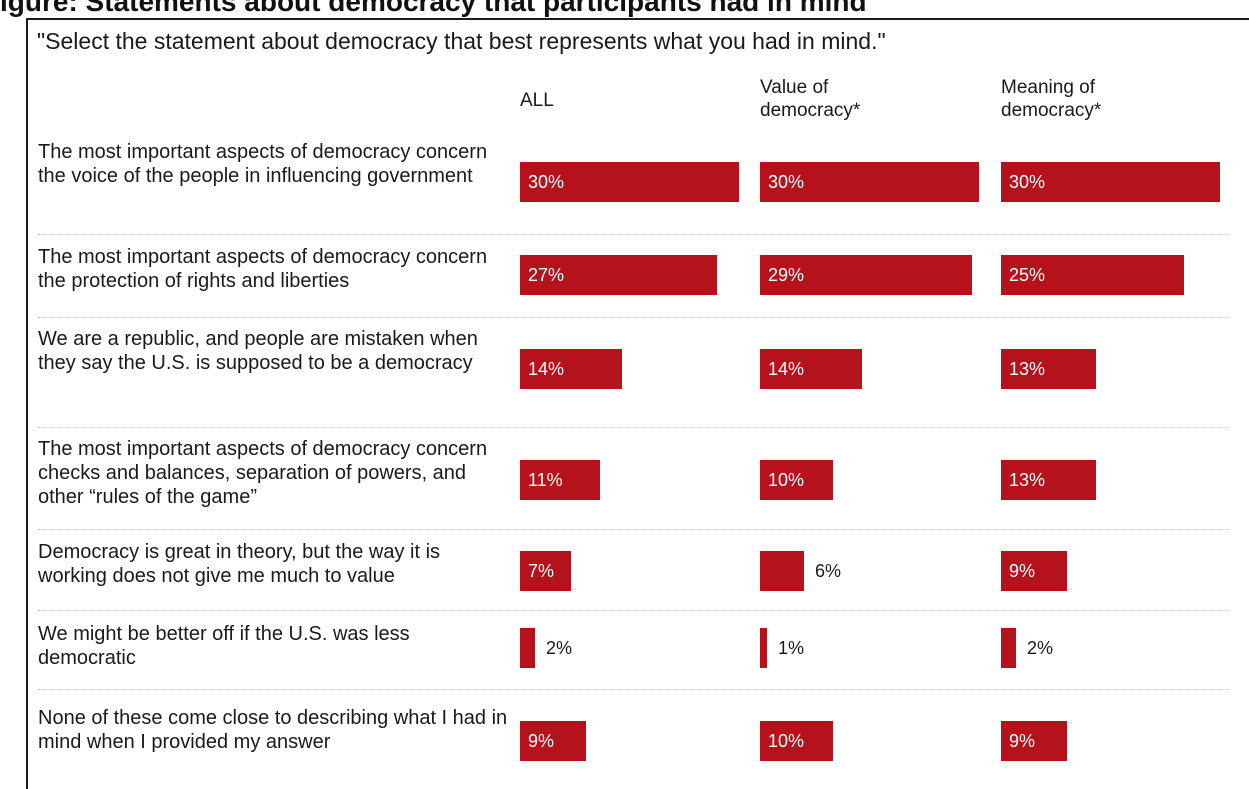  I want to click on bar-value-label: 7%, so click(541, 571).